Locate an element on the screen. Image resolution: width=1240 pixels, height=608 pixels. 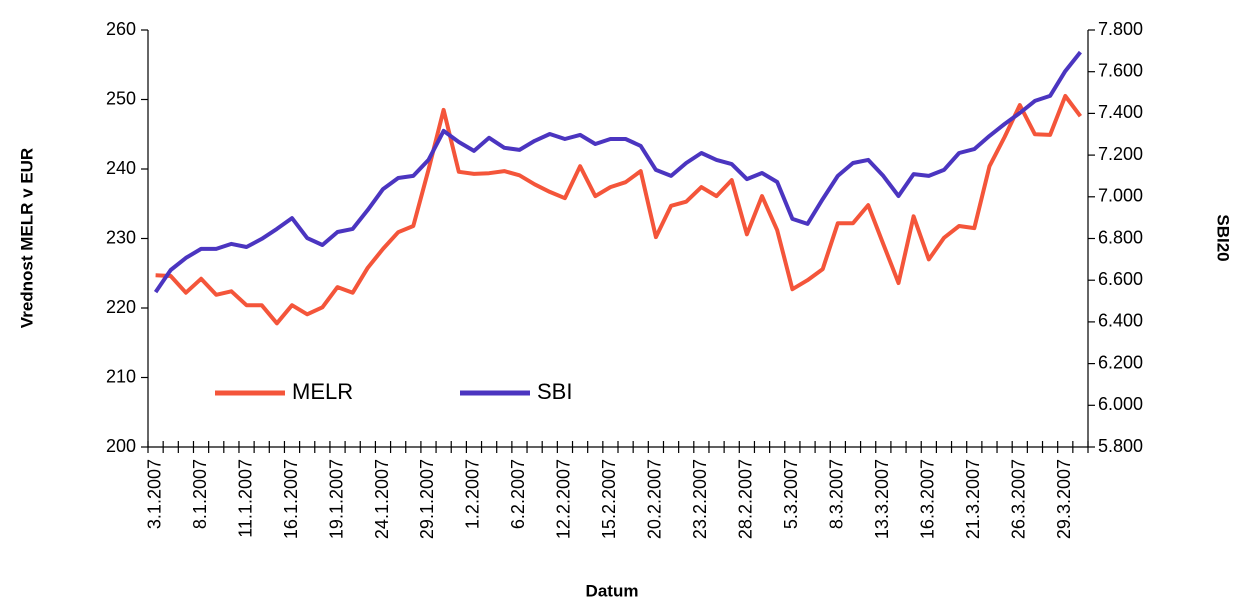
x-tick-label: 16.3.2007 is located at coordinates (928, 499).